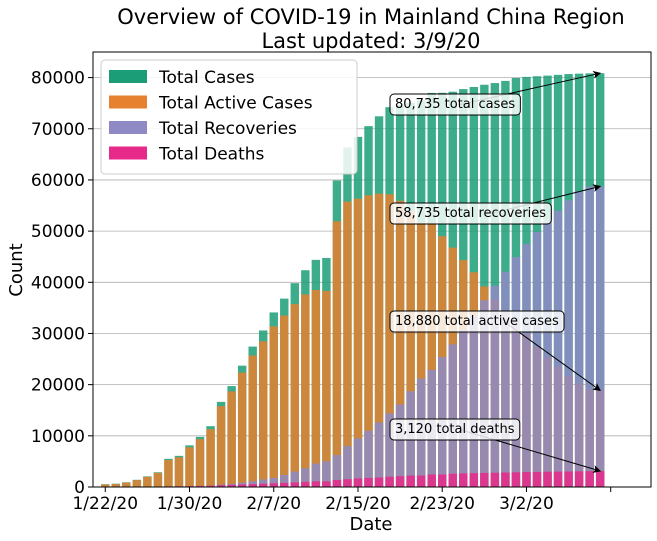 The width and height of the screenshot is (657, 541). Describe the element at coordinates (552, 356) in the screenshot. I see `annotation-arrow` at that location.